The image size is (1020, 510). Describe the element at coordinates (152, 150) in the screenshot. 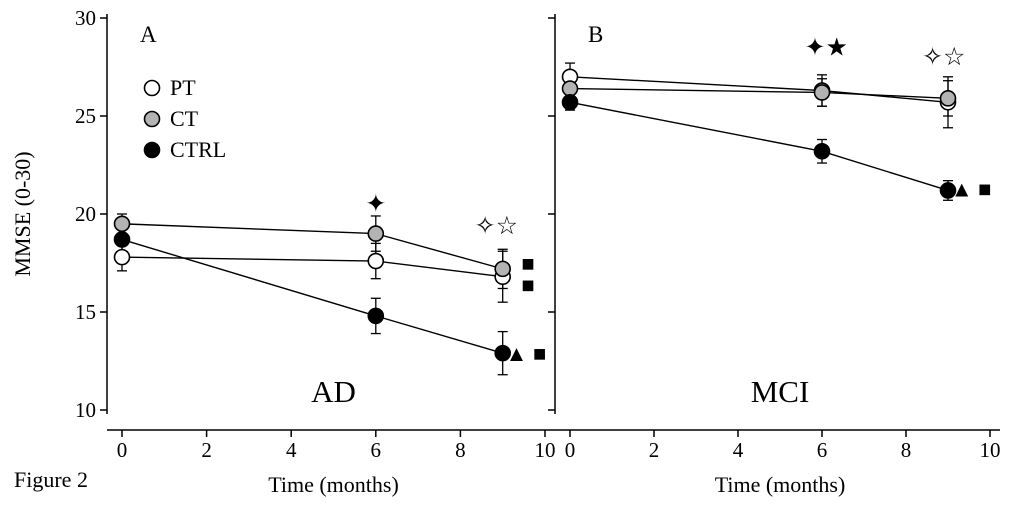

I see `legend-marker-CTRL` at that location.